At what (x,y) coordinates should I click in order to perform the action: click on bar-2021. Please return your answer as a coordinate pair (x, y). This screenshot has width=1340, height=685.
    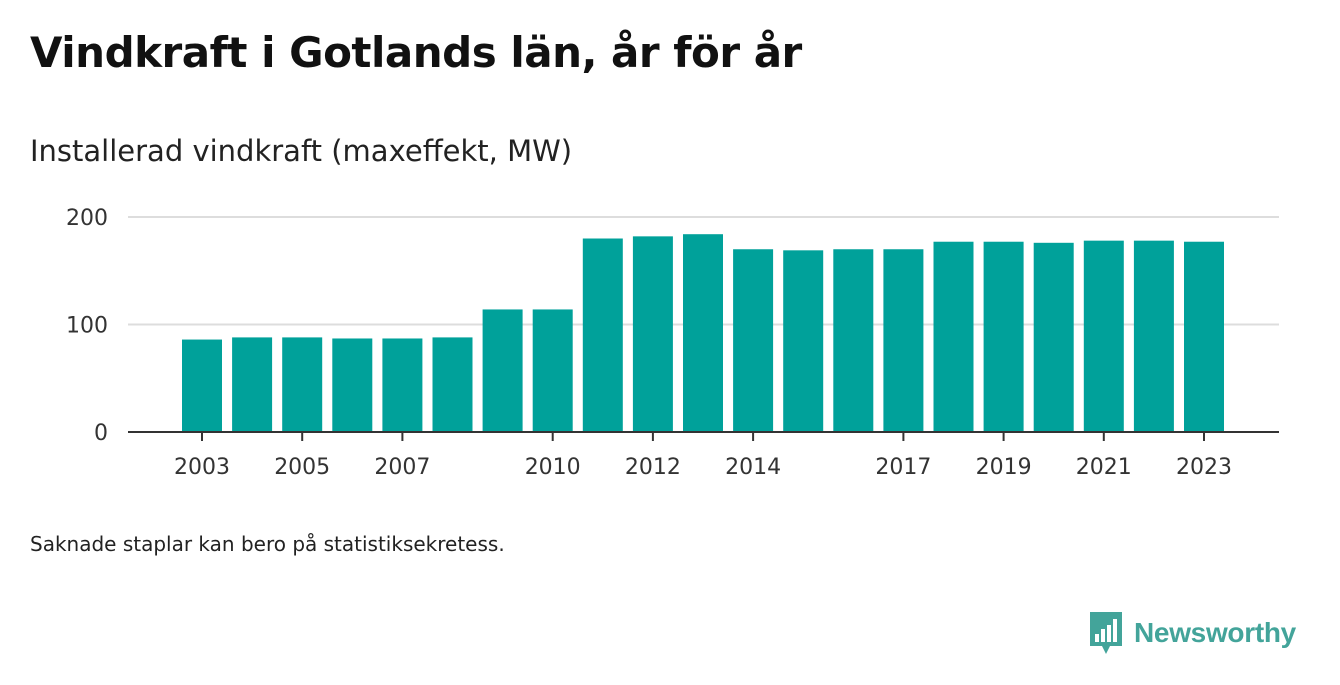
    Looking at the image, I should click on (1103, 336).